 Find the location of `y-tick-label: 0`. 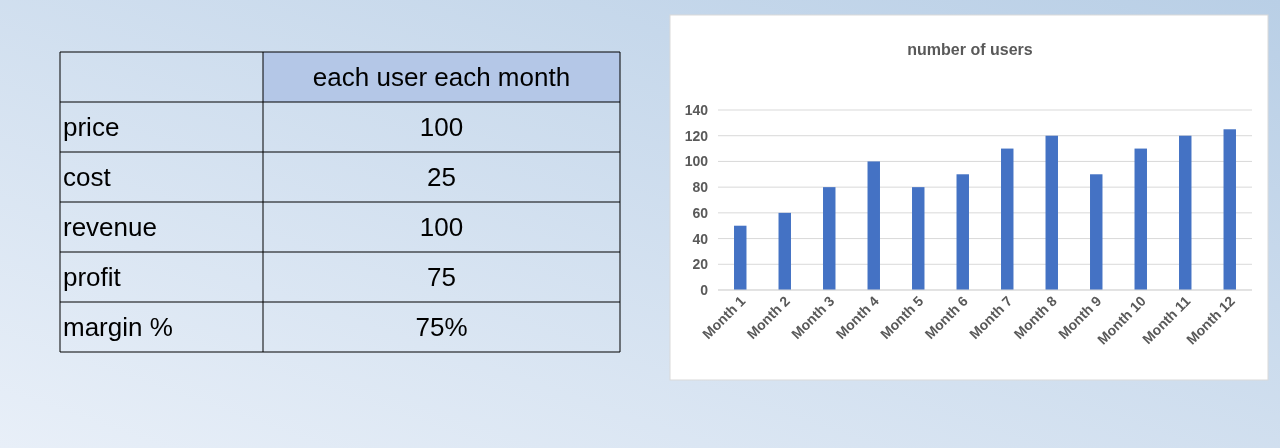

y-tick-label: 0 is located at coordinates (704, 290).